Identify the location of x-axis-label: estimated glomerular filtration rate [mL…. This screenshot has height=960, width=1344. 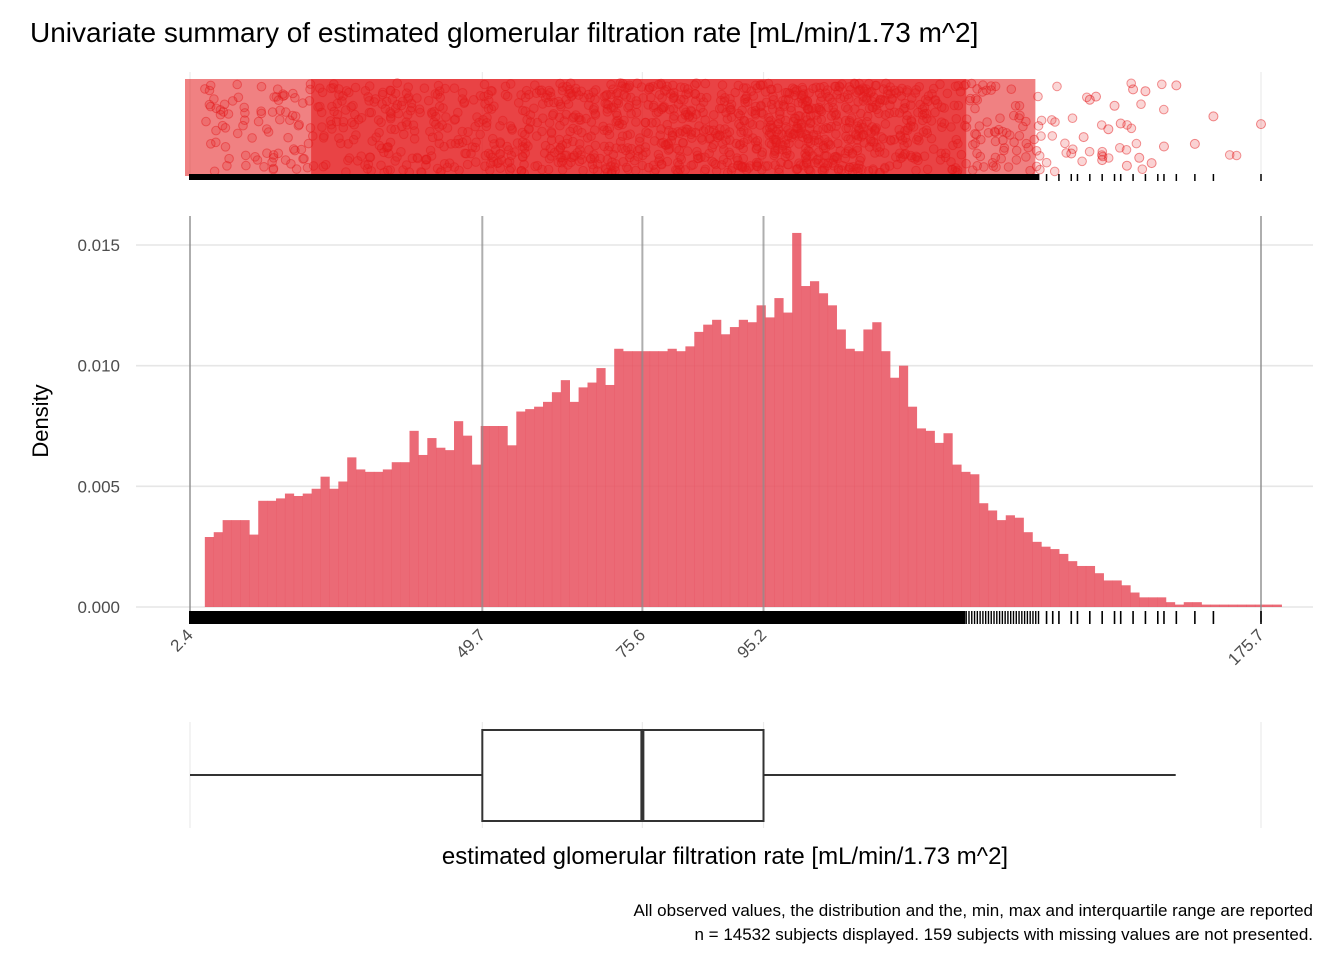
(725, 856).